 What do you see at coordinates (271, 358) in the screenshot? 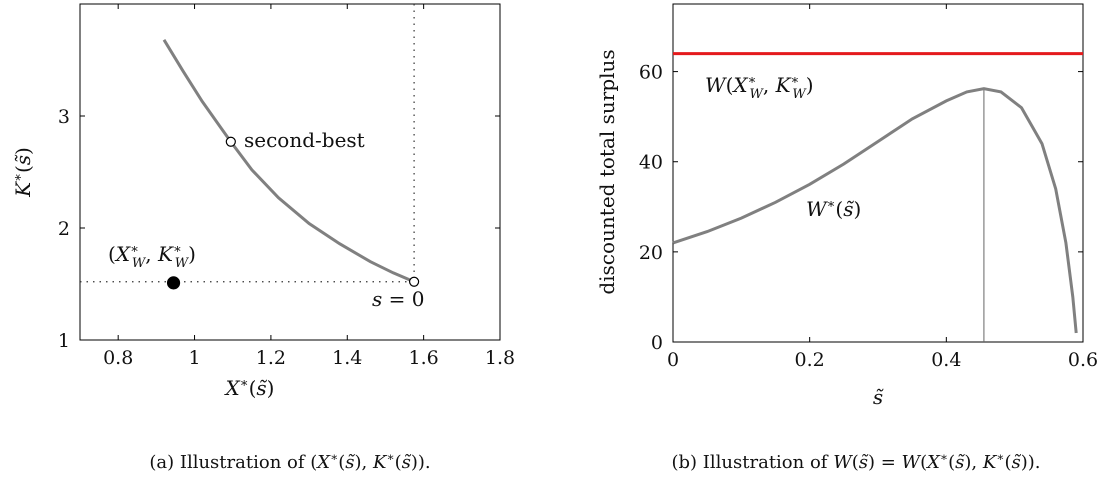
I see `chart-a-x-tick-label: 1.2` at bounding box center [271, 358].